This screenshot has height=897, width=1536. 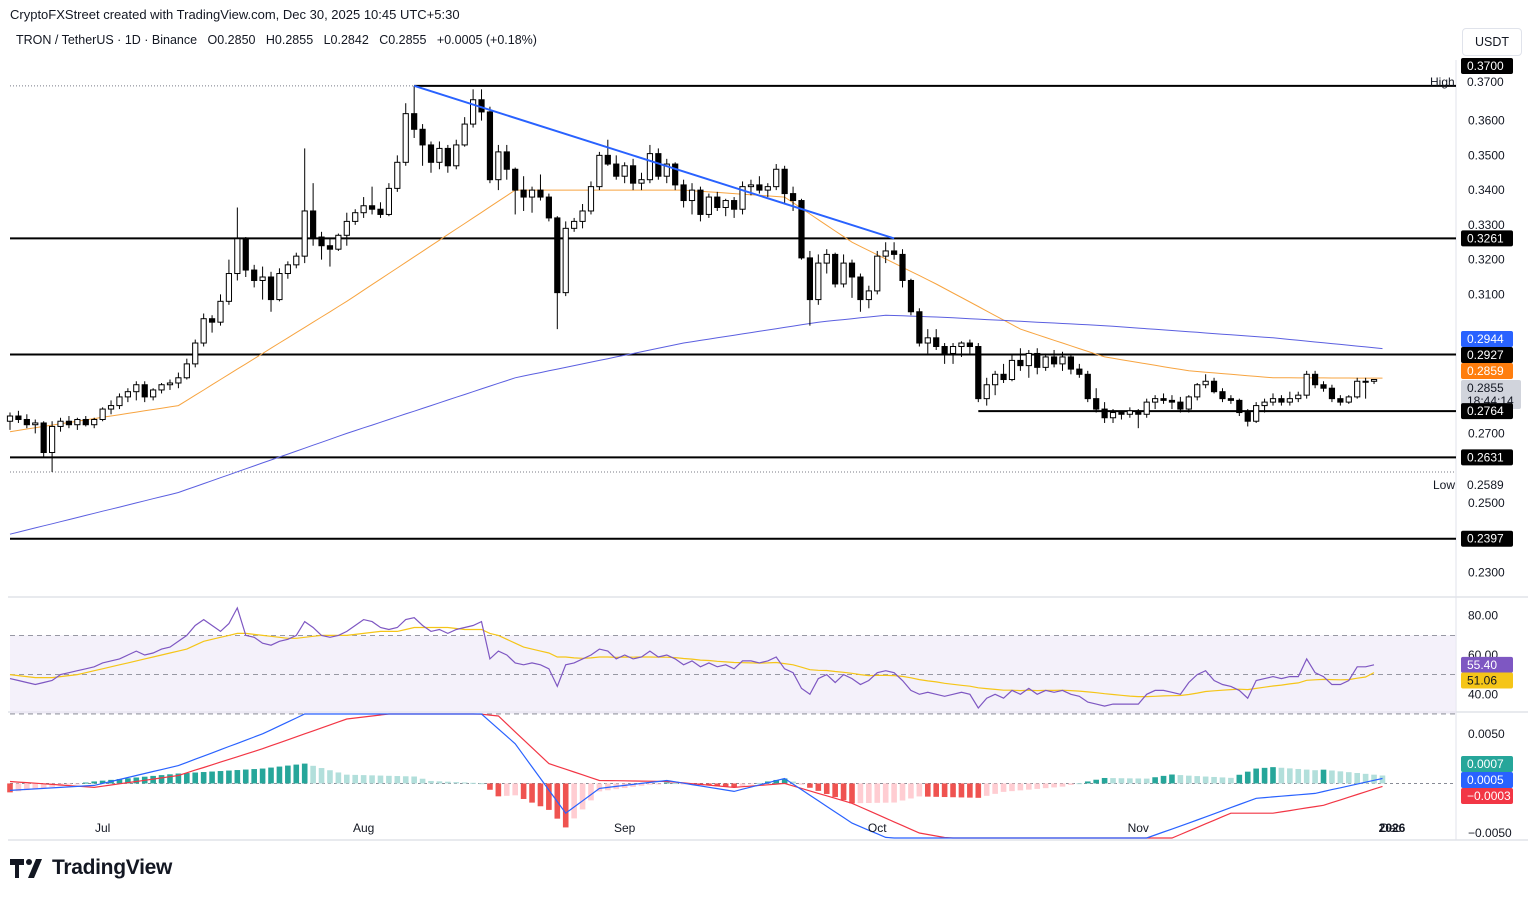 What do you see at coordinates (102, 828) in the screenshot?
I see `time-axis-label: Jul` at bounding box center [102, 828].